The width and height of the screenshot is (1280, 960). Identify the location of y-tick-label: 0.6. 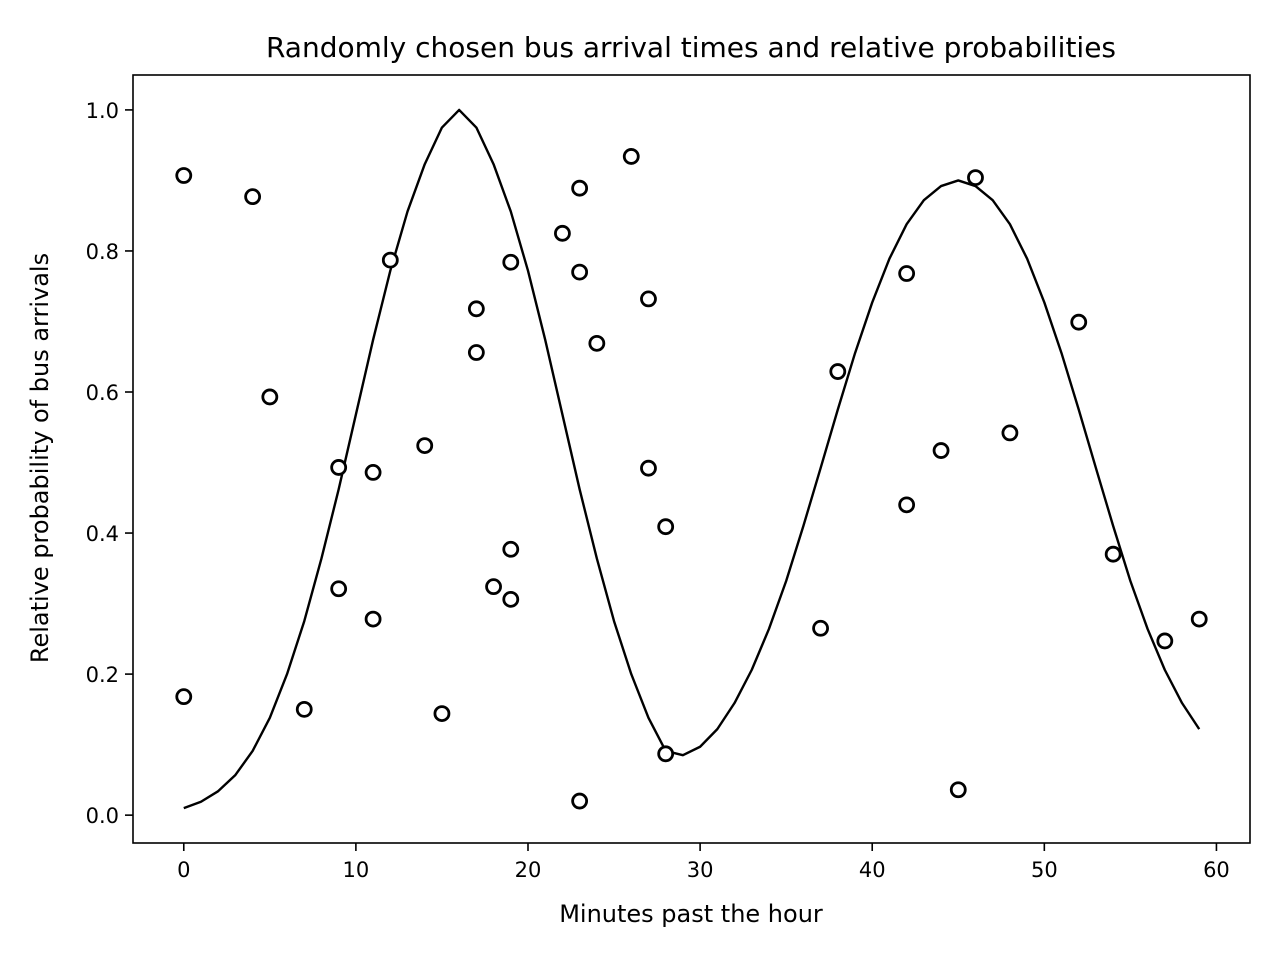
(102, 393).